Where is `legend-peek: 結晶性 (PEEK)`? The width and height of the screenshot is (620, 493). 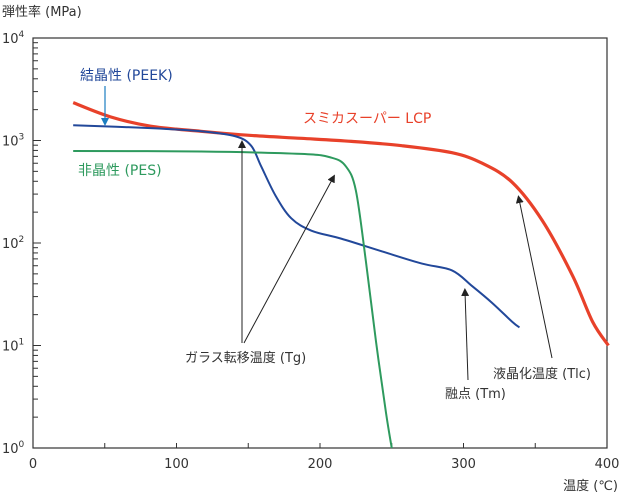 legend-peek: 結晶性 (PEEK) is located at coordinates (126, 76).